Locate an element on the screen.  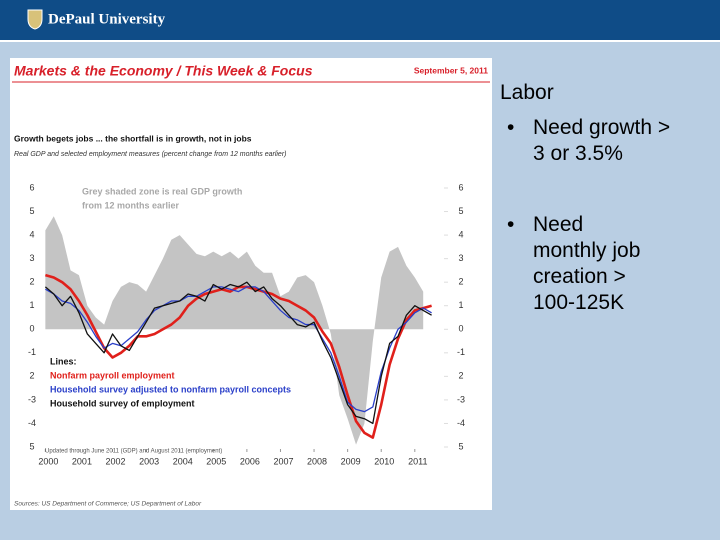
x-tick-label: 2000 is located at coordinates (48, 461).